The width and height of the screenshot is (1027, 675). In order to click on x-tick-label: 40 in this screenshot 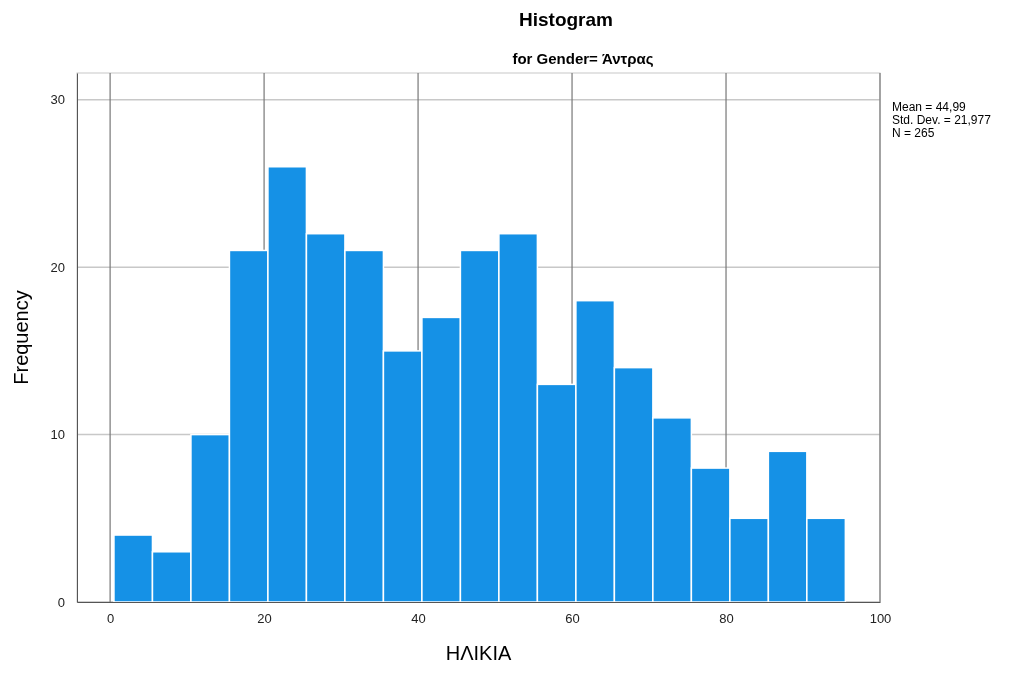, I will do `click(418, 619)`.